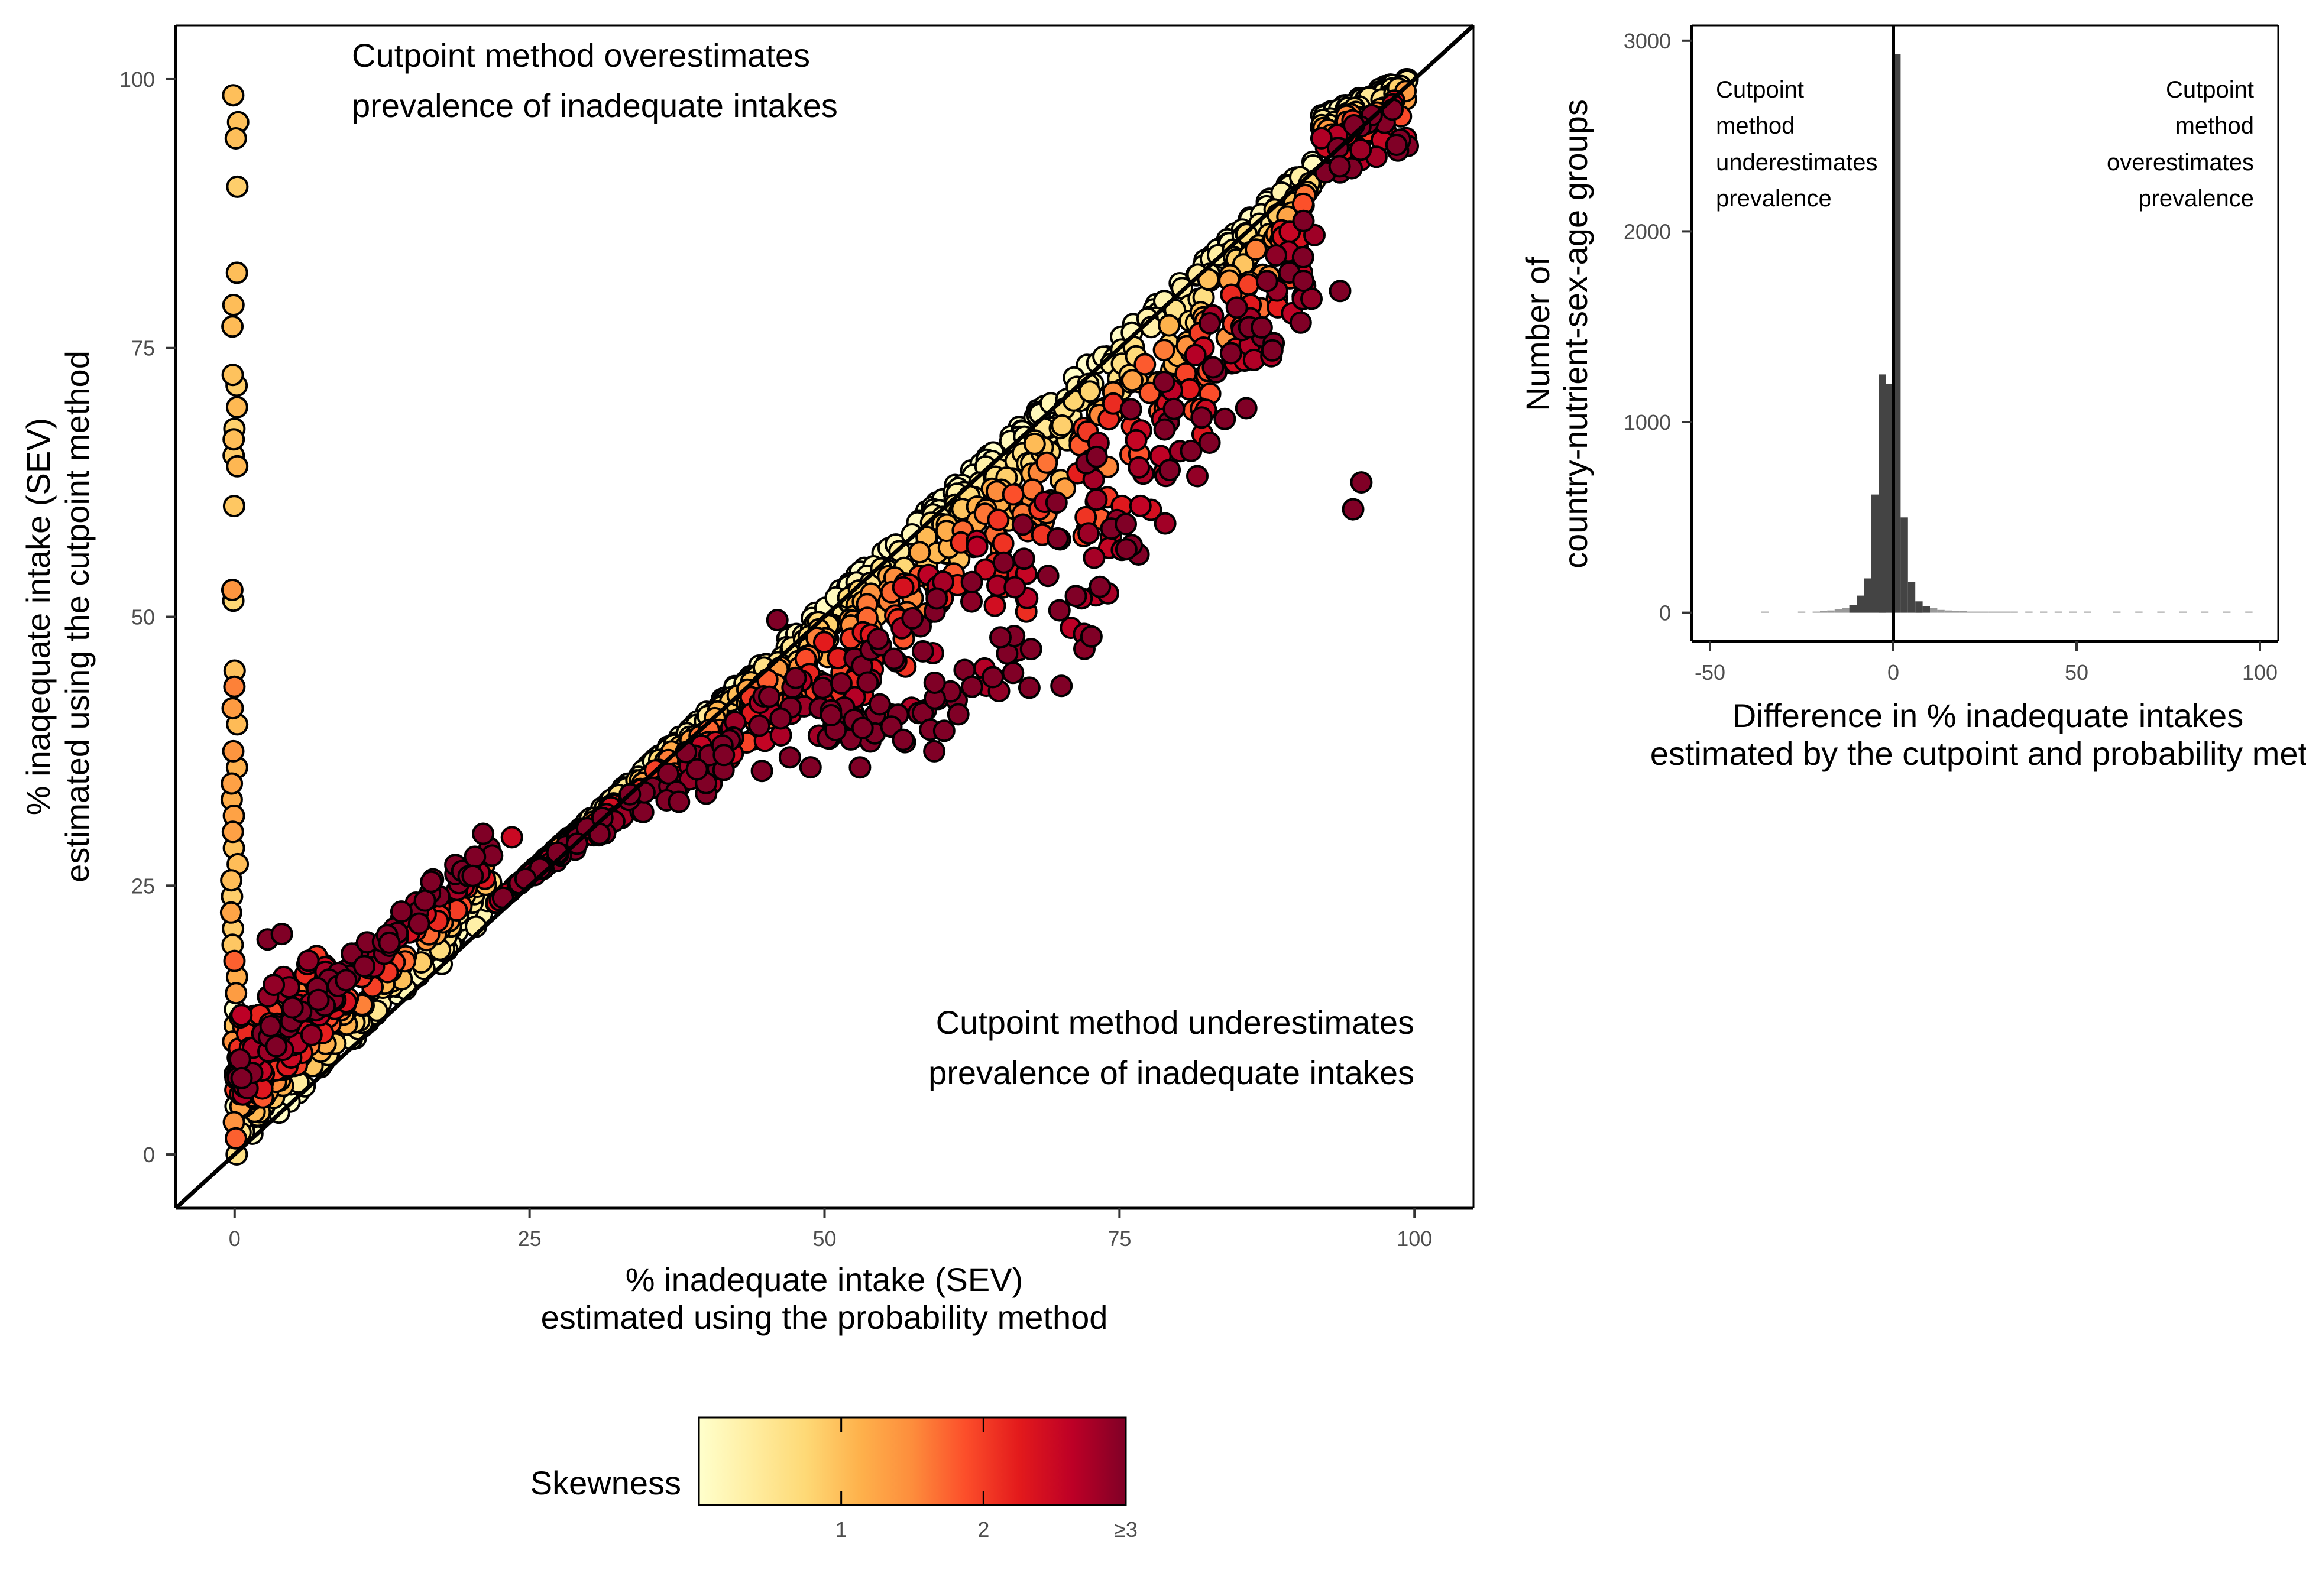  Describe the element at coordinates (1119, 1239) in the screenshot. I see `main-x-tick-label: 75` at that location.